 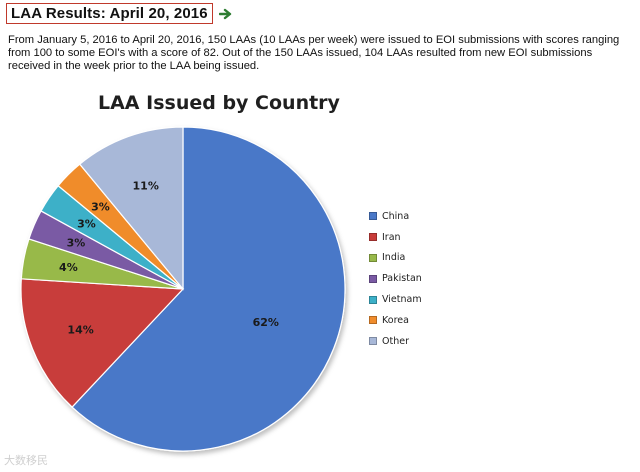 I want to click on legend-item-vietnam: Vietnam, so click(x=395, y=299).